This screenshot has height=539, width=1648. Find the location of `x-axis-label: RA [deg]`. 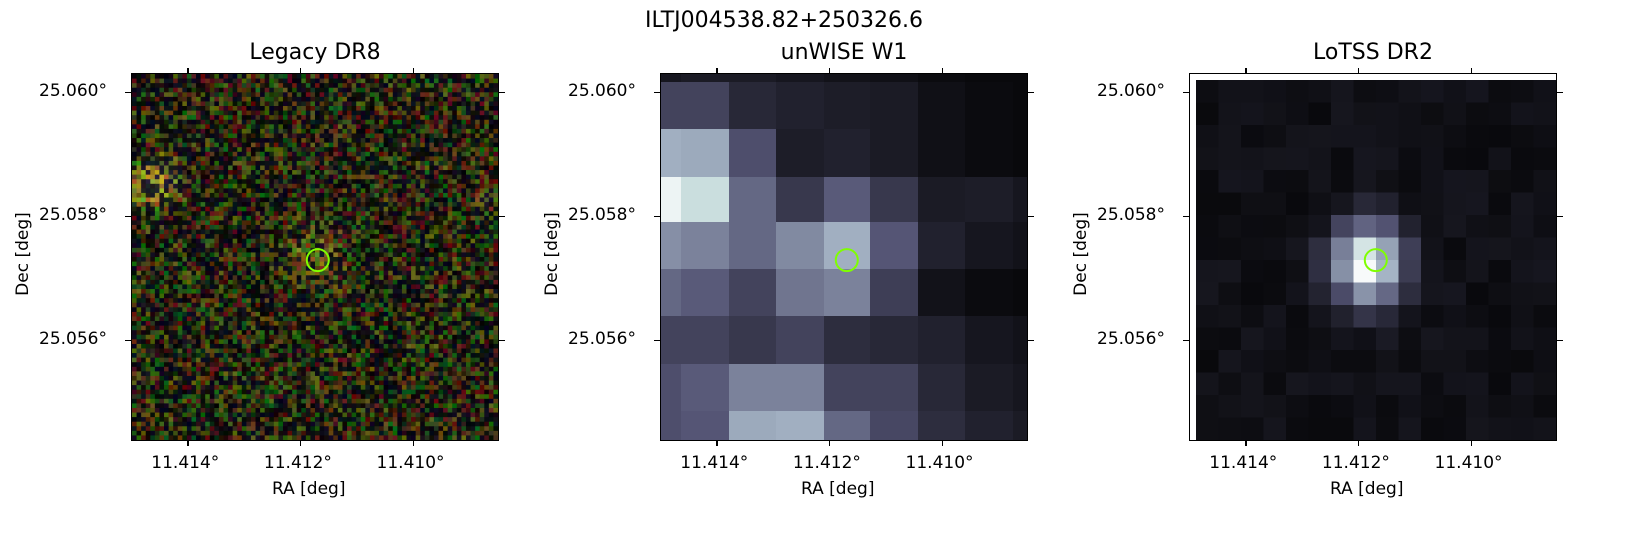

x-axis-label: RA [deg] is located at coordinates (1367, 489).